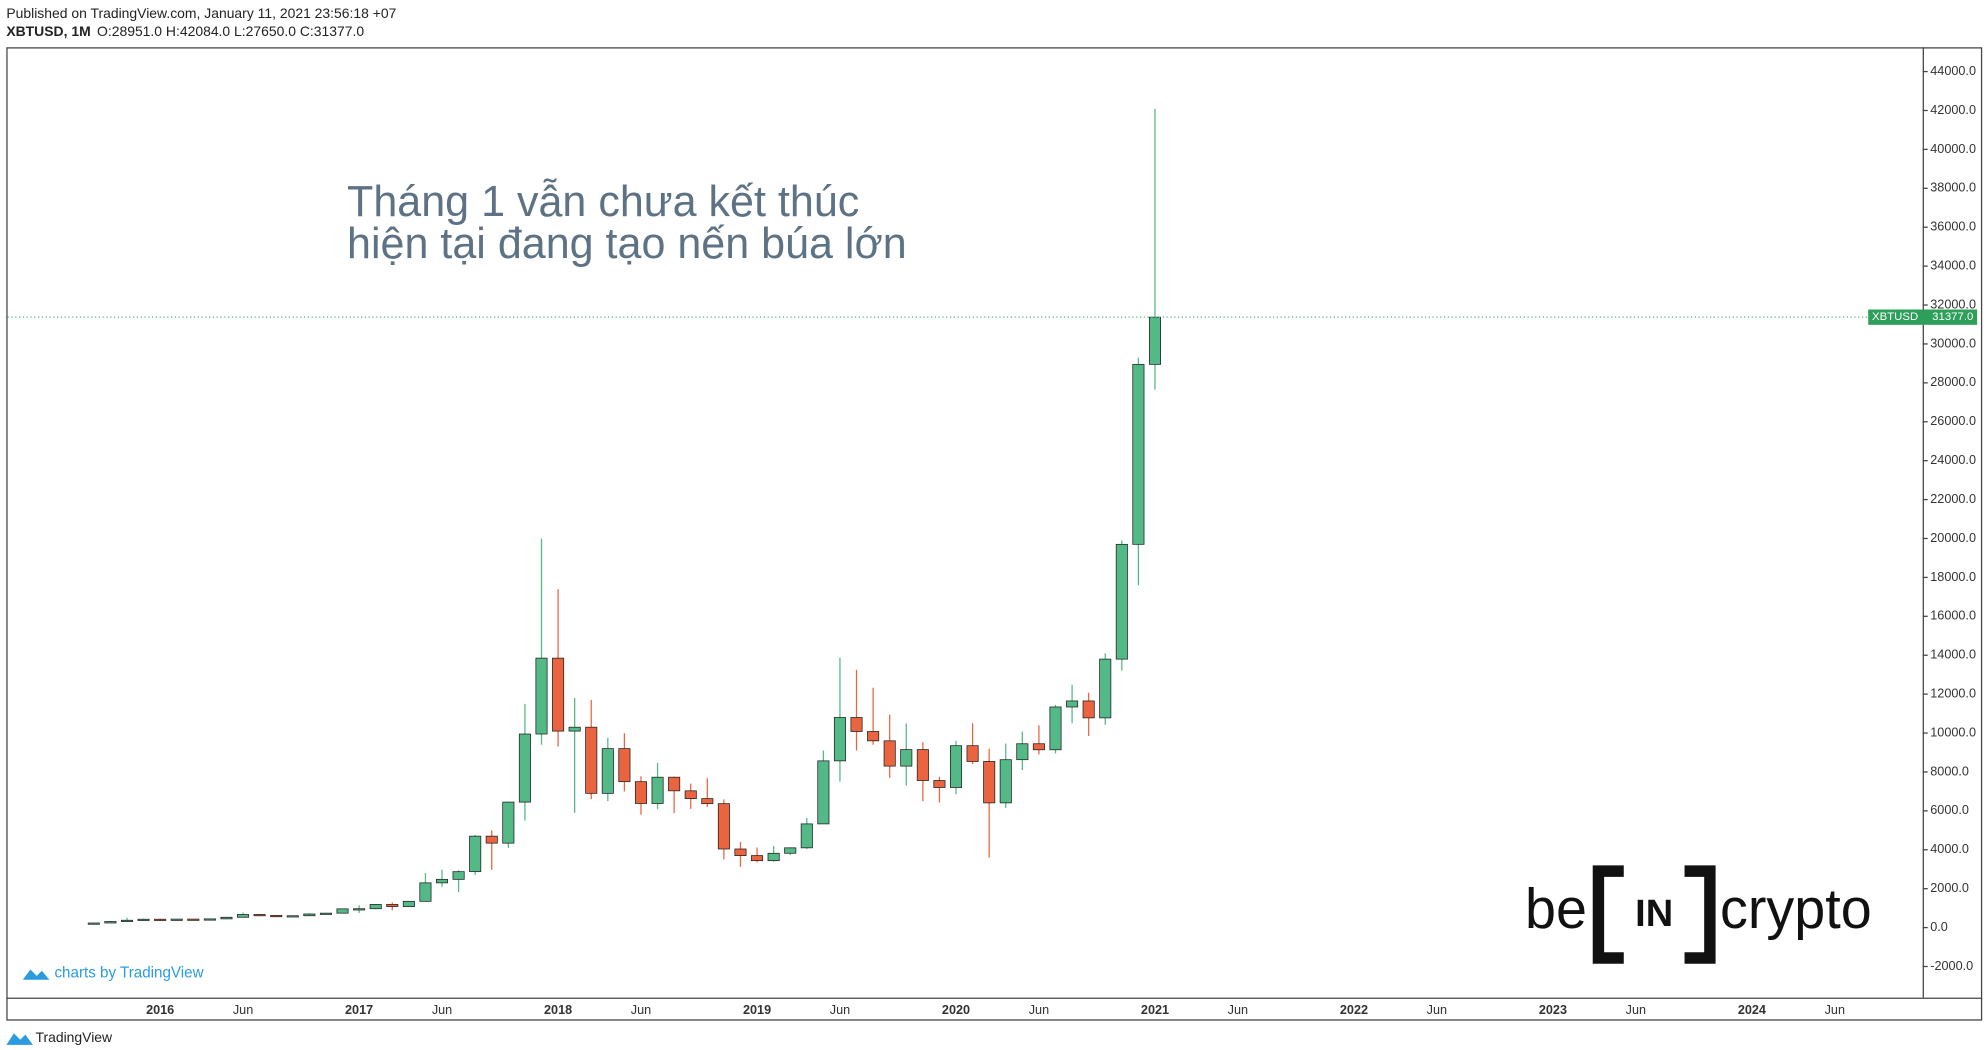 The width and height of the screenshot is (1986, 1050). Describe the element at coordinates (1953, 654) in the screenshot. I see `y-tick-label: 14000.0` at that location.